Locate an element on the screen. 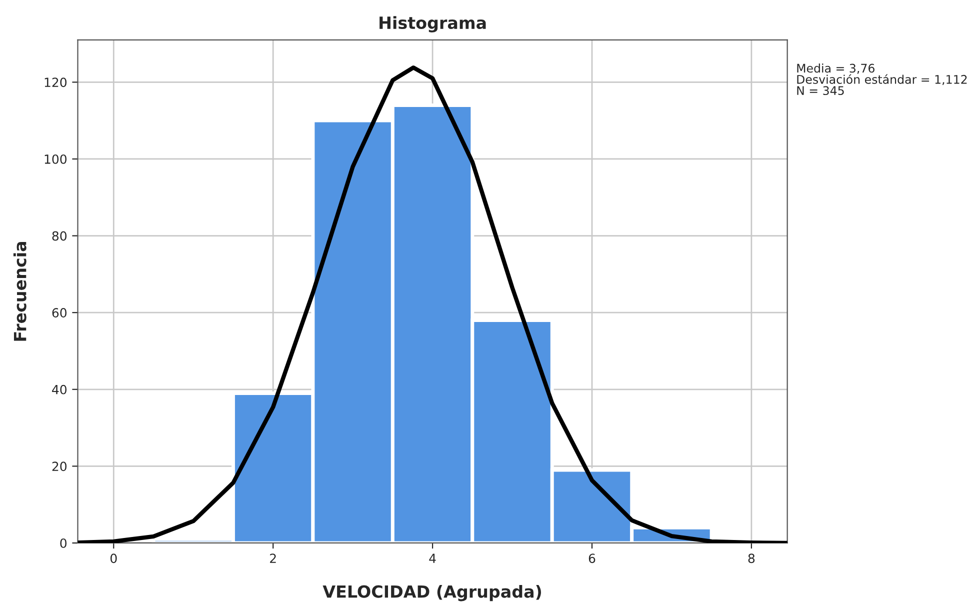 The image size is (972, 605). y-tick-label: 0 is located at coordinates (63, 543).